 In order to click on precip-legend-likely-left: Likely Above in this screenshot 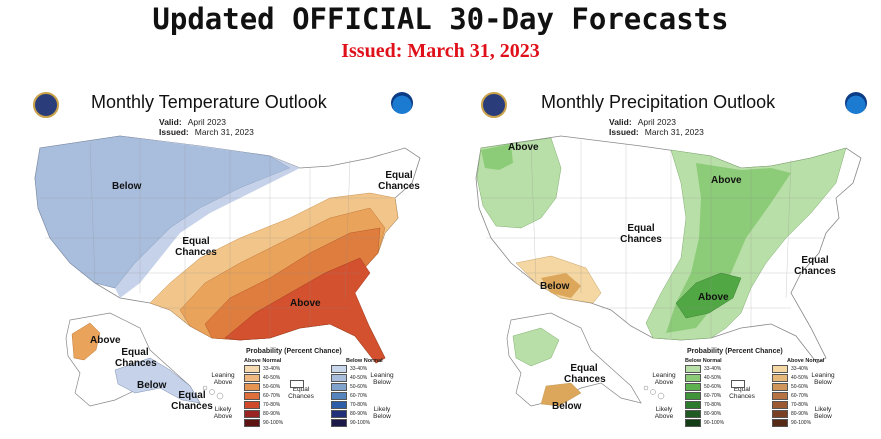, I will do `click(664, 413)`.